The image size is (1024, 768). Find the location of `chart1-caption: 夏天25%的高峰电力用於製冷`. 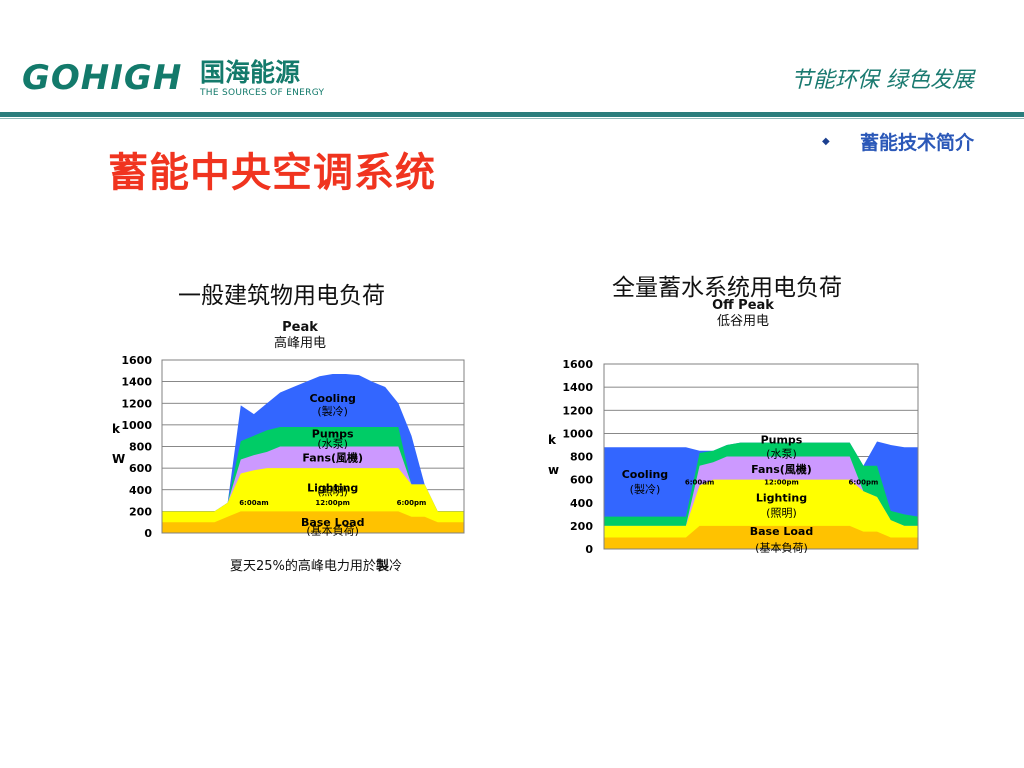

chart1-caption: 夏天25%的高峰电力用於製冷 is located at coordinates (316, 564).